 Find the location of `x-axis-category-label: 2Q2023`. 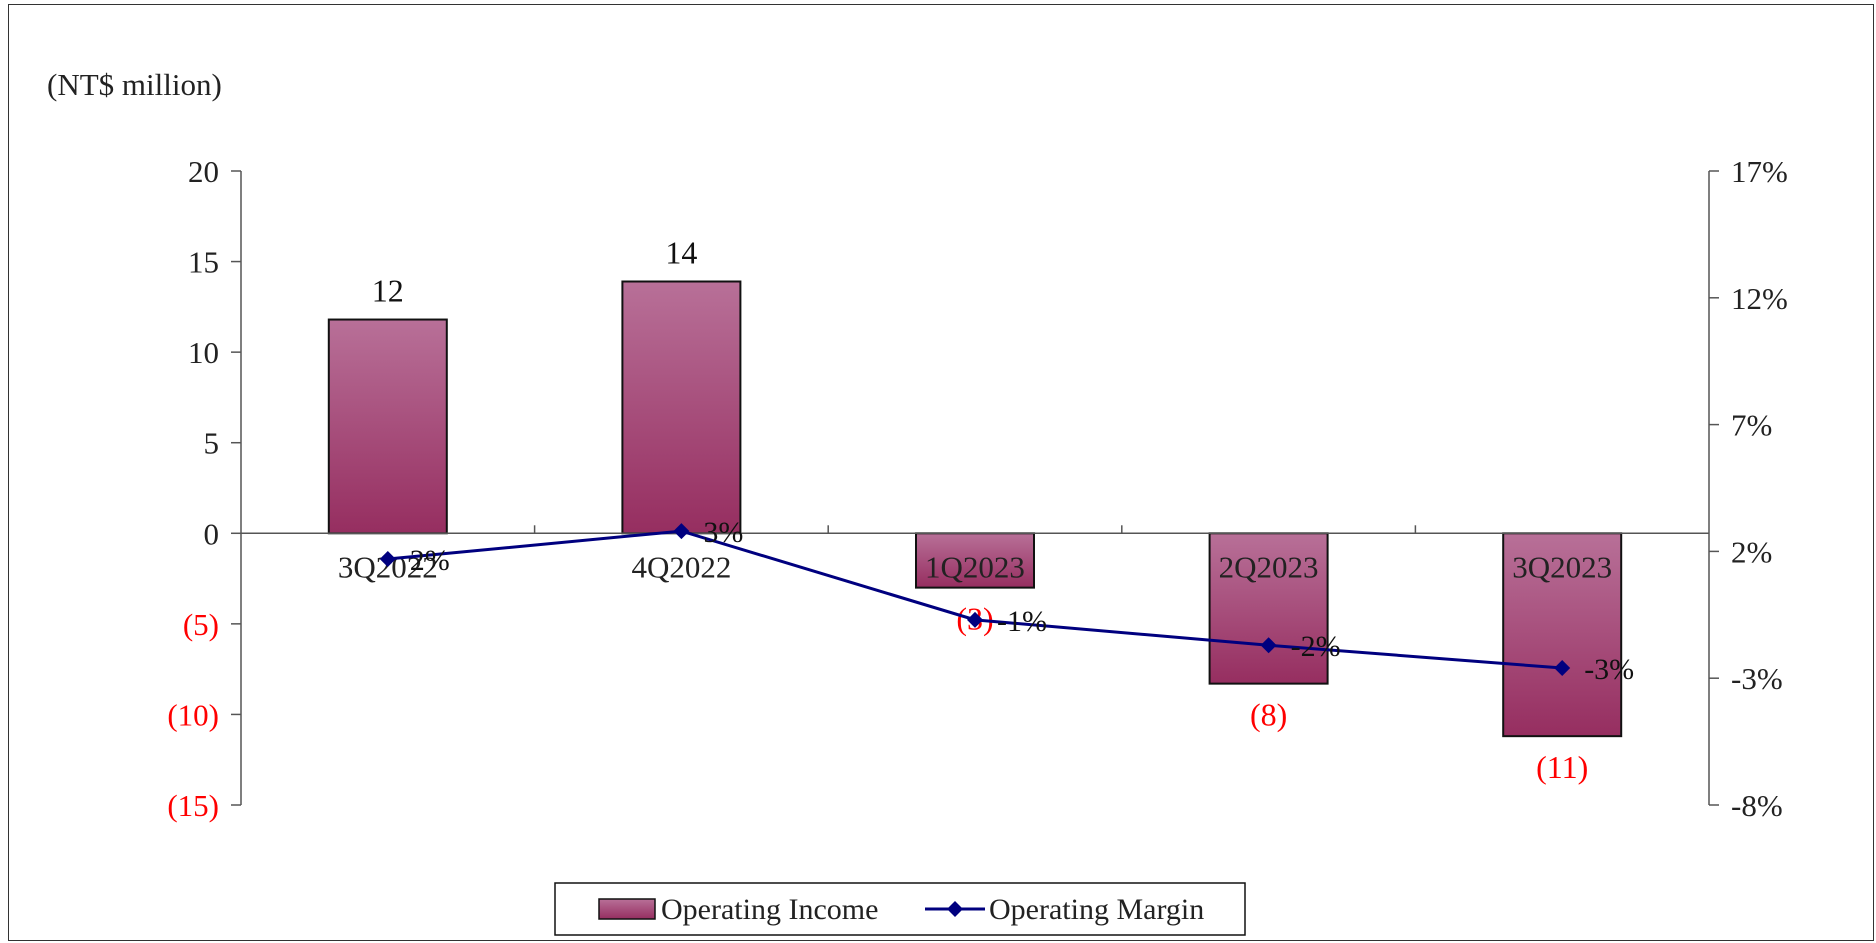

x-axis-category-label: 2Q2023 is located at coordinates (1269, 566).